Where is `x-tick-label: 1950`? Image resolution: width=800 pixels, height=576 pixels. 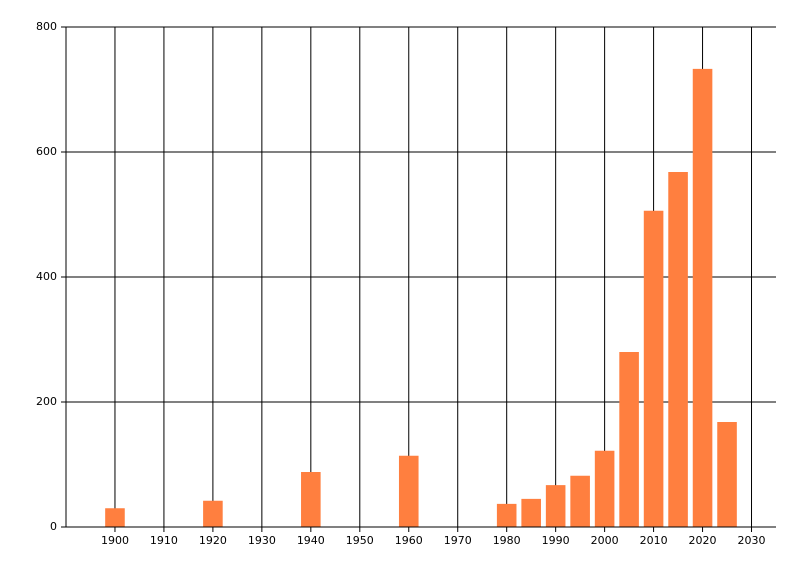
x-tick-label: 1950 is located at coordinates (360, 540).